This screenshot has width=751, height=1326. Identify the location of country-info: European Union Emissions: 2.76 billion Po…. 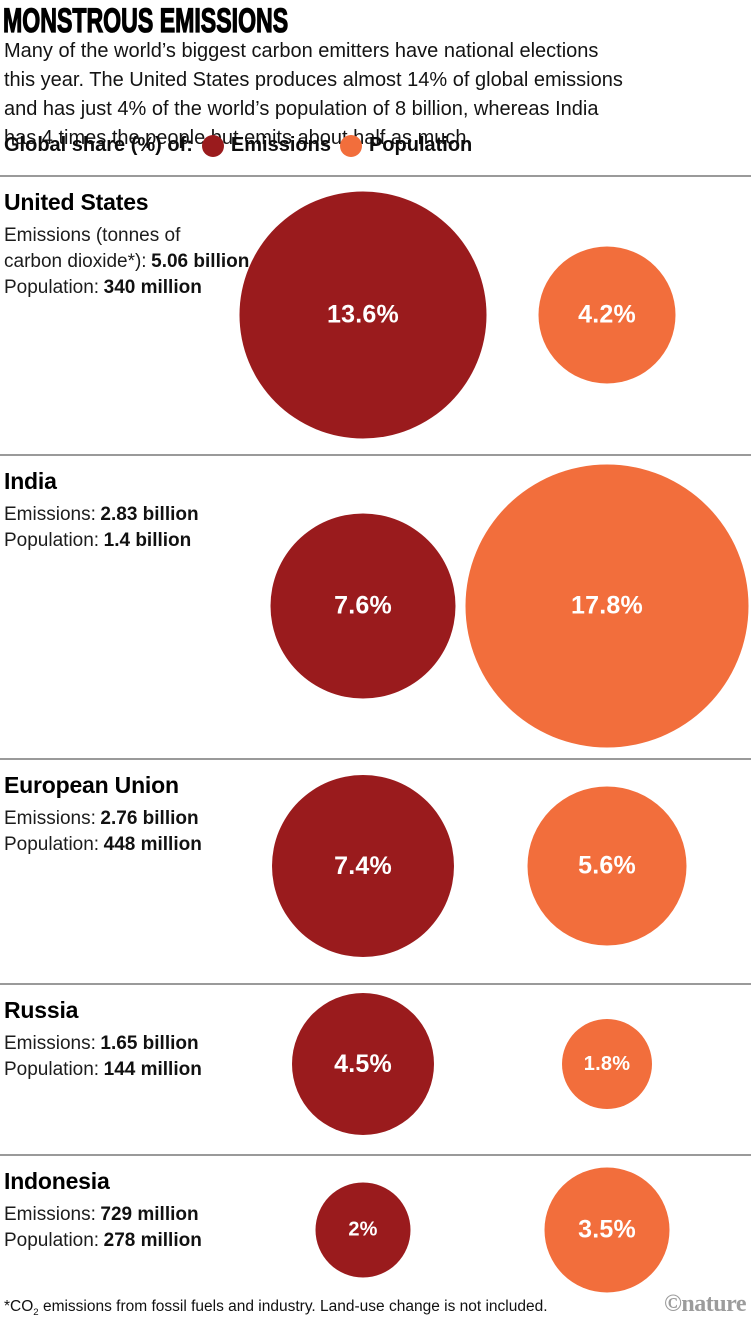
(134, 815).